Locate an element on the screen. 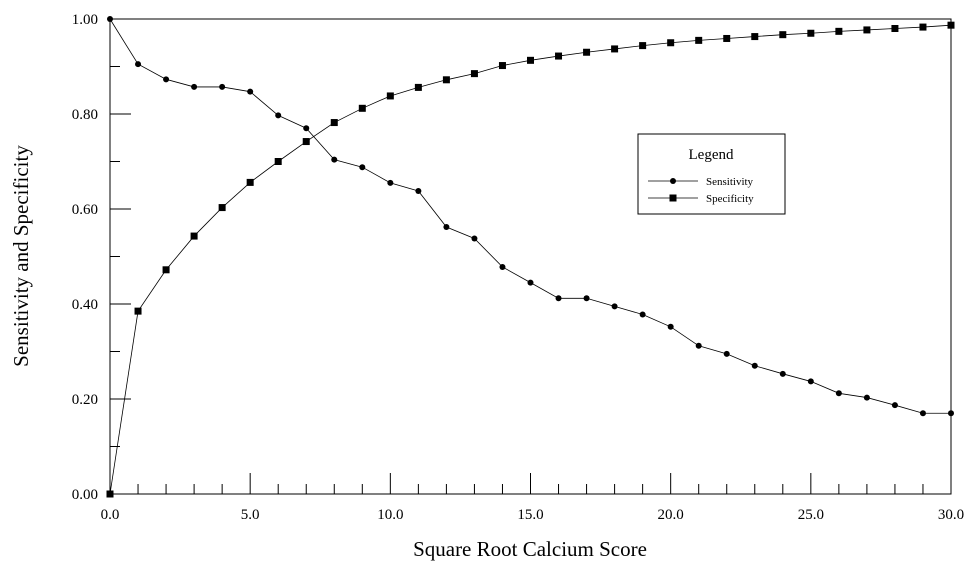 The width and height of the screenshot is (969, 564). x-axis-ticks: 0.0 5.0 10.0 15.0 20.0 25.0 30.0 is located at coordinates (532, 498).